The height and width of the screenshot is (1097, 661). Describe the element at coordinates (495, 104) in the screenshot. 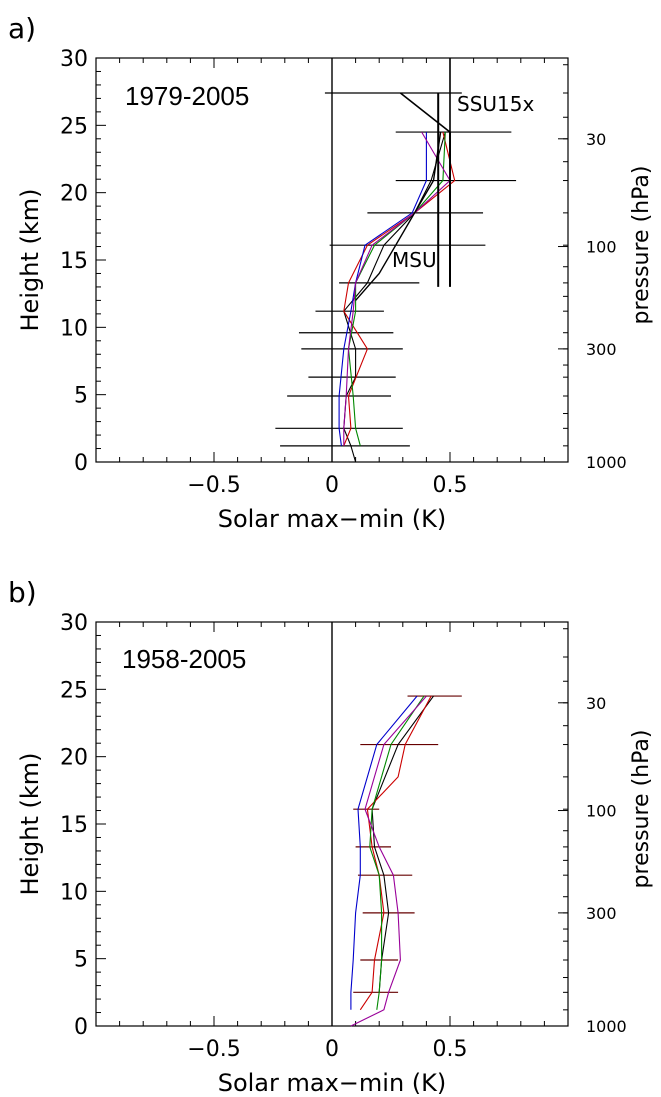

I see `ssu-label: SSU15x` at that location.